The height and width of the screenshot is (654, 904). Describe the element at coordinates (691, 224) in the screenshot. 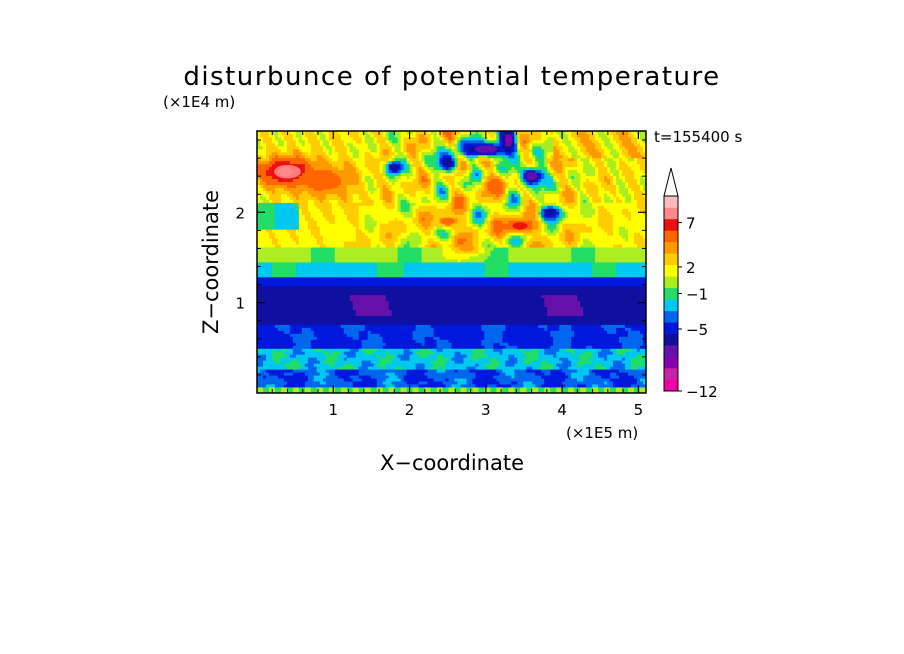

I see `colorbar-tick-label: 7` at that location.